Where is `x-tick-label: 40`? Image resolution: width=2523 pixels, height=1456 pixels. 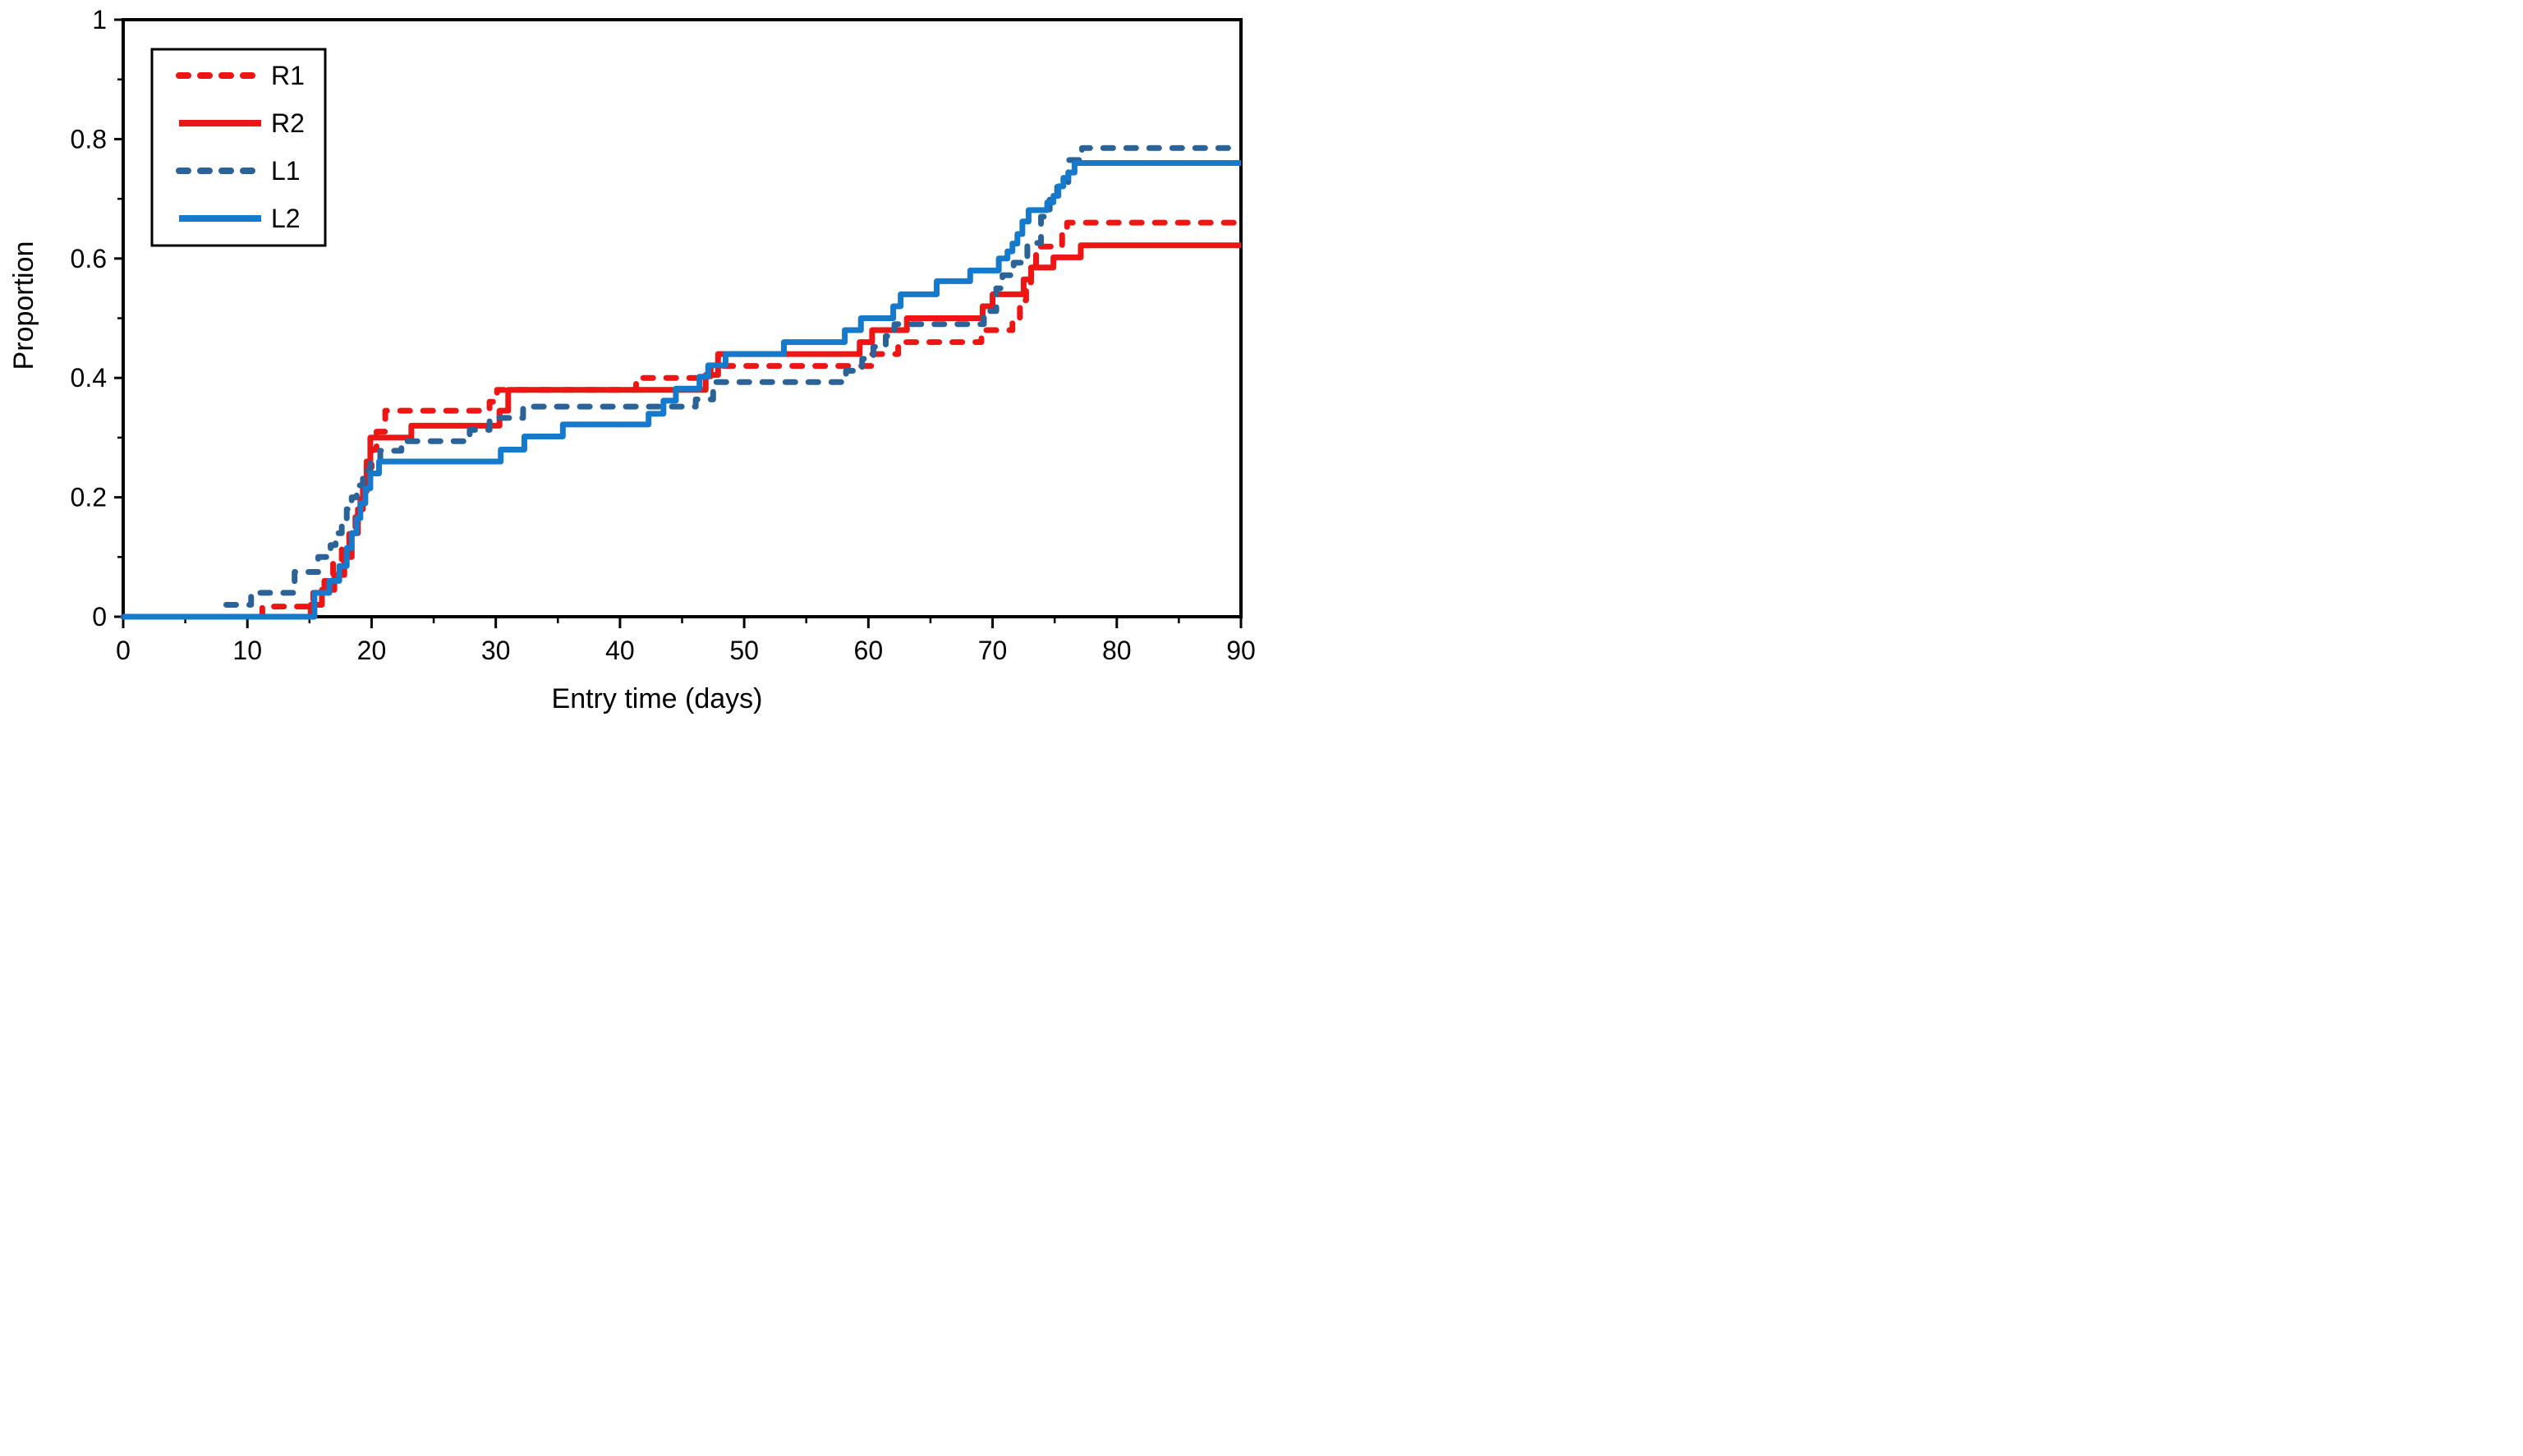
x-tick-label: 40 is located at coordinates (620, 650).